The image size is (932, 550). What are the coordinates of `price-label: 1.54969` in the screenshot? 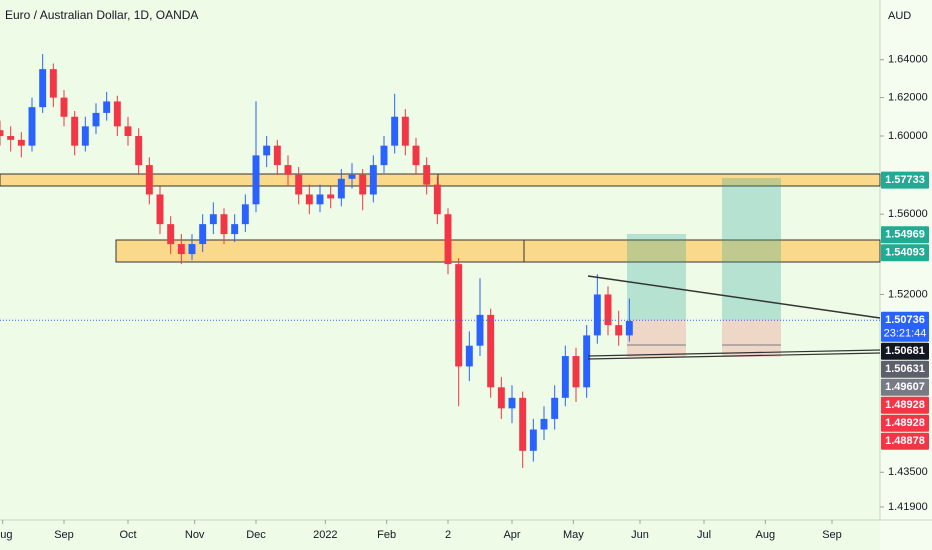 It's located at (905, 235).